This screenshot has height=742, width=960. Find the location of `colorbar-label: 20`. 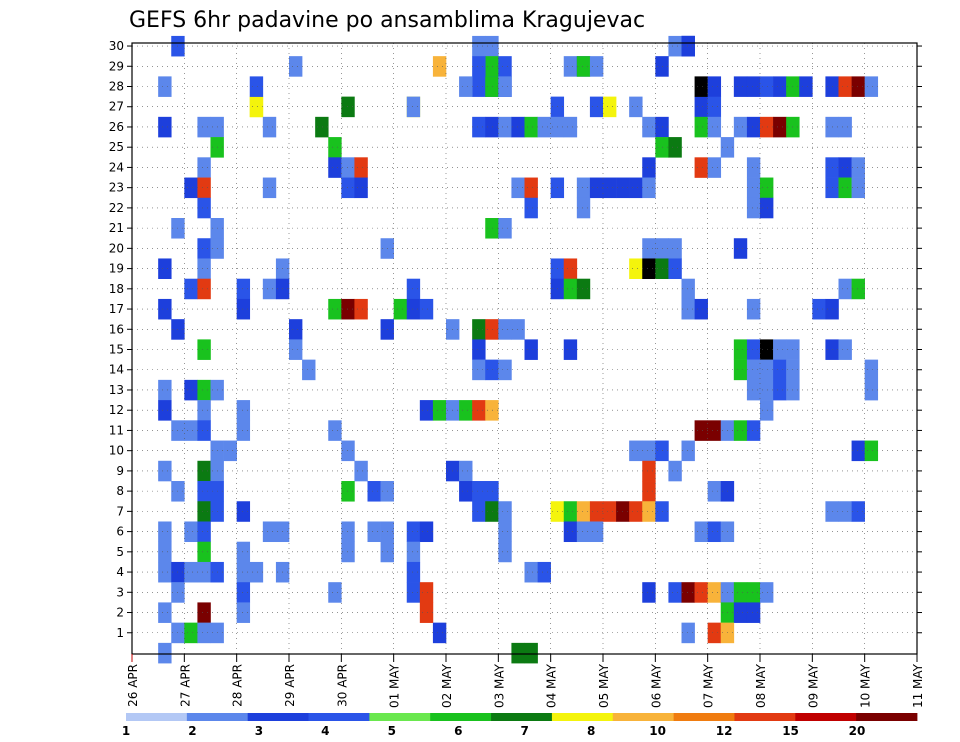

colorbar-label: 20 is located at coordinates (857, 731).